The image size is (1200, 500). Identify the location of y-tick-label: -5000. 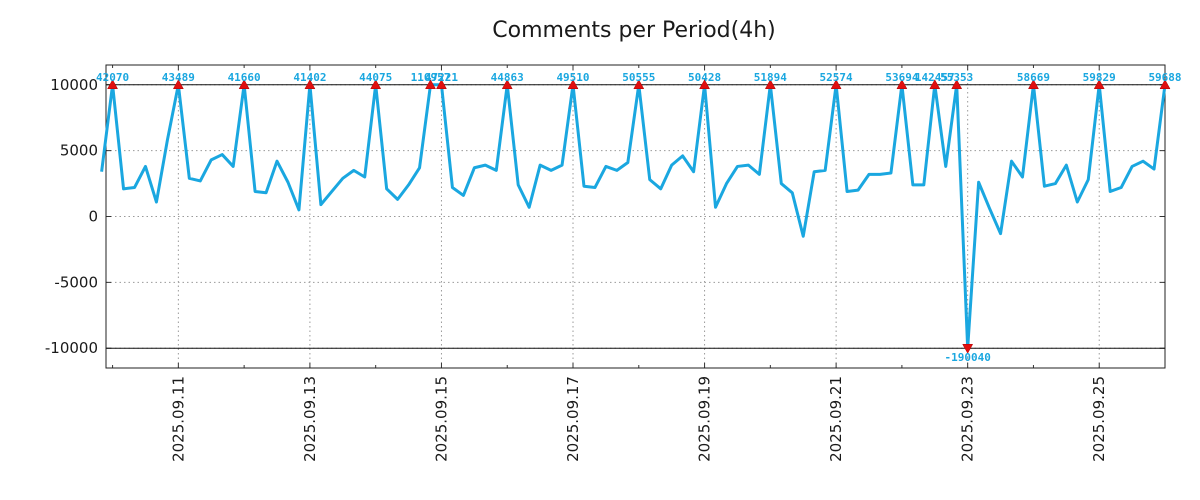
(76, 282).